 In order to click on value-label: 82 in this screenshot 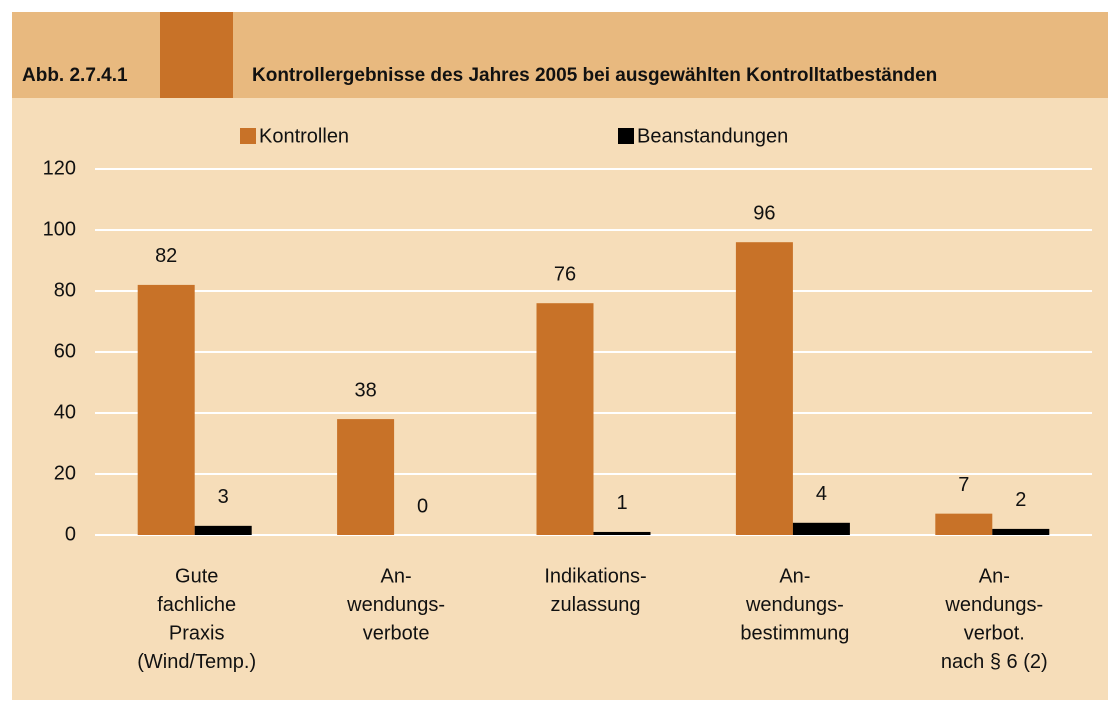, I will do `click(166, 256)`.